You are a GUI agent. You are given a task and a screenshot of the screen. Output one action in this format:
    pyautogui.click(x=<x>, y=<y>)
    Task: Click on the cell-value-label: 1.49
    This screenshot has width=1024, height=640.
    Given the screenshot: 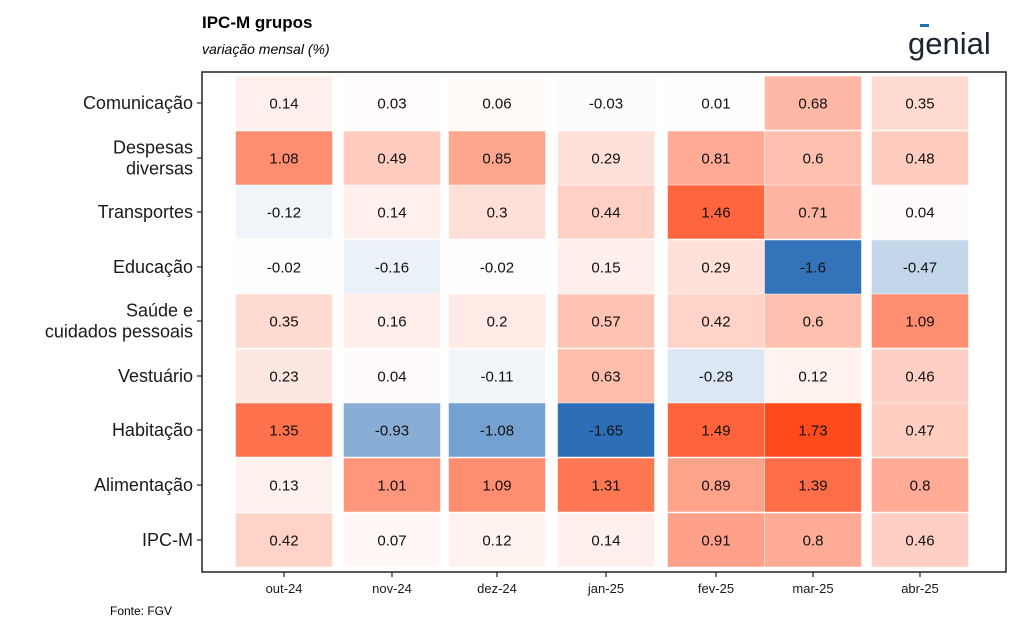 What is the action you would take?
    pyautogui.click(x=715, y=431)
    